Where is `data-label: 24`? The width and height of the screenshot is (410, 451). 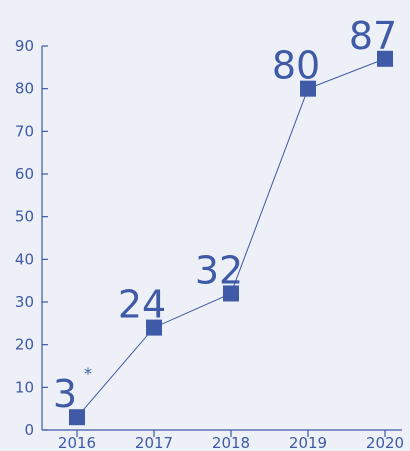 data-label: 24 is located at coordinates (142, 305).